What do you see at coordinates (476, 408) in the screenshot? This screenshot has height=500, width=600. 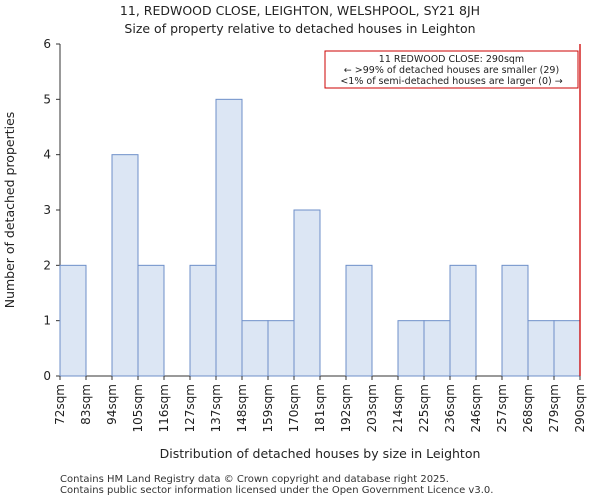 I see `x-tick-label: 246sqm` at bounding box center [476, 408].